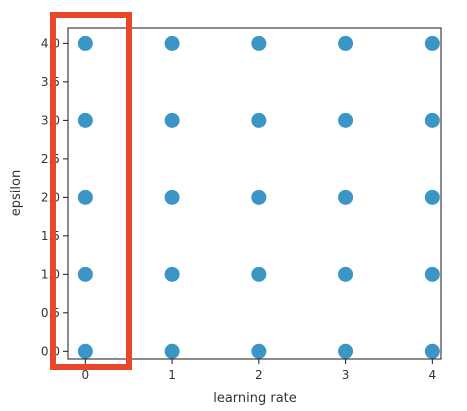  I want to click on y-axis-label: epsilon, so click(16, 193).